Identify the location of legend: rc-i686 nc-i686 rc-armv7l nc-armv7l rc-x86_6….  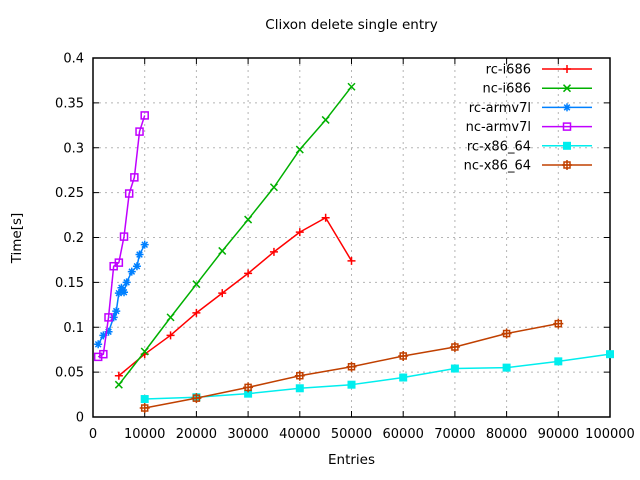
(528, 118).